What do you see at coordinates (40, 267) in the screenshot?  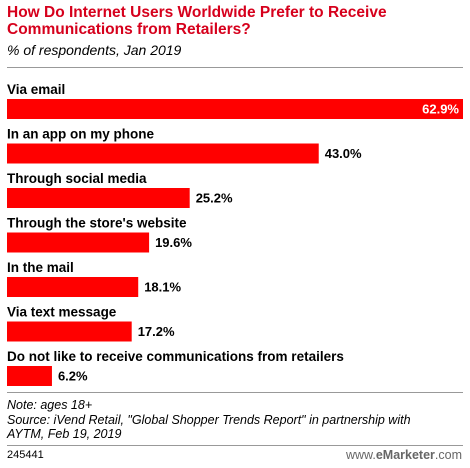 I see `category-label: In the mail` at bounding box center [40, 267].